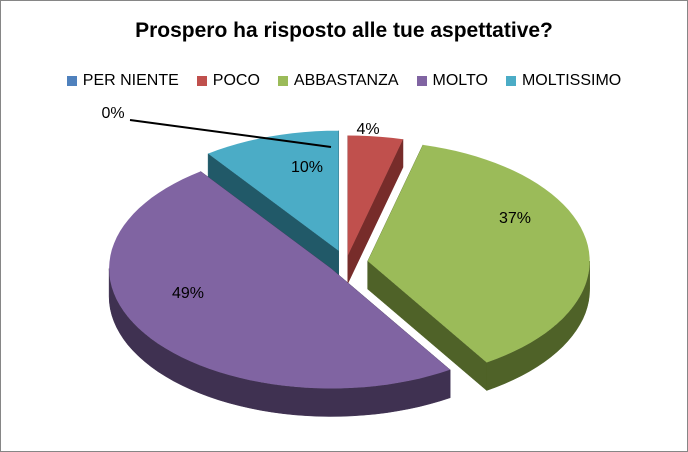 This screenshot has width=688, height=452. Describe the element at coordinates (236, 80) in the screenshot. I see `legend-label: POCO` at that location.